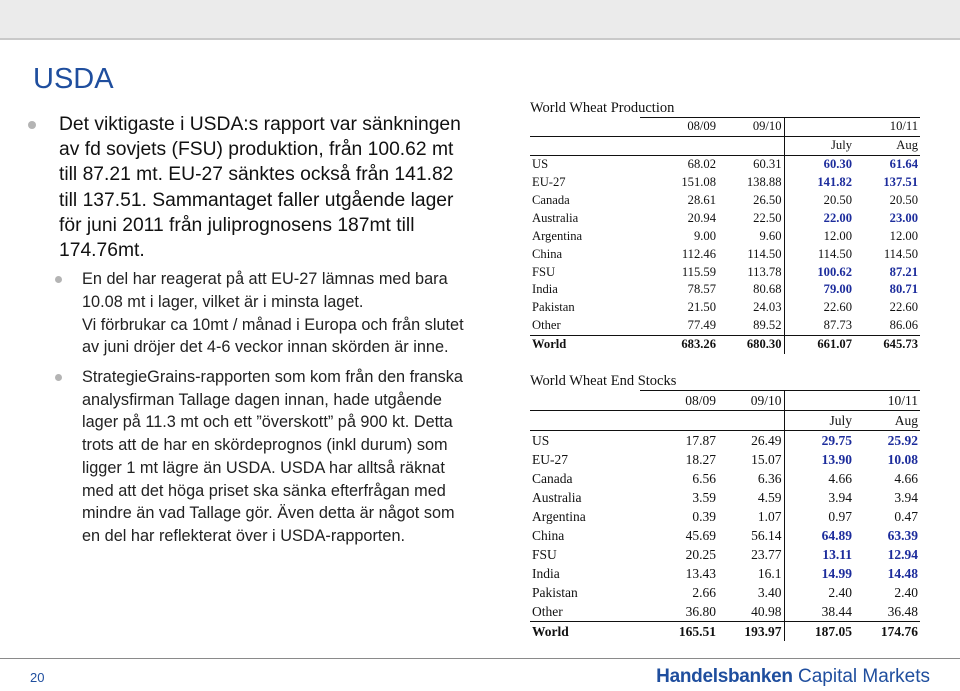 This screenshot has height=691, width=960. What do you see at coordinates (903, 289) in the screenshot?
I see `cell-aug: 80.71` at bounding box center [903, 289].